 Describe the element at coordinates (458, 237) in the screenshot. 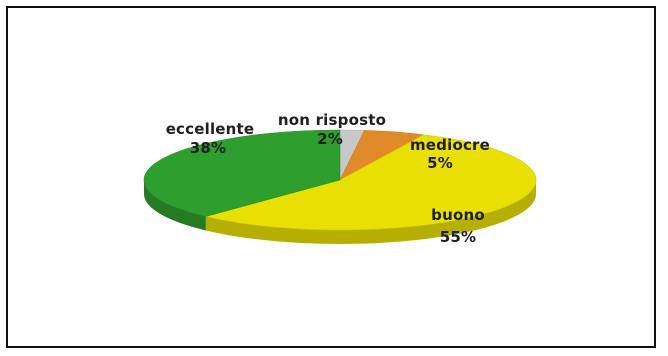

I see `value-buono: 55%` at that location.